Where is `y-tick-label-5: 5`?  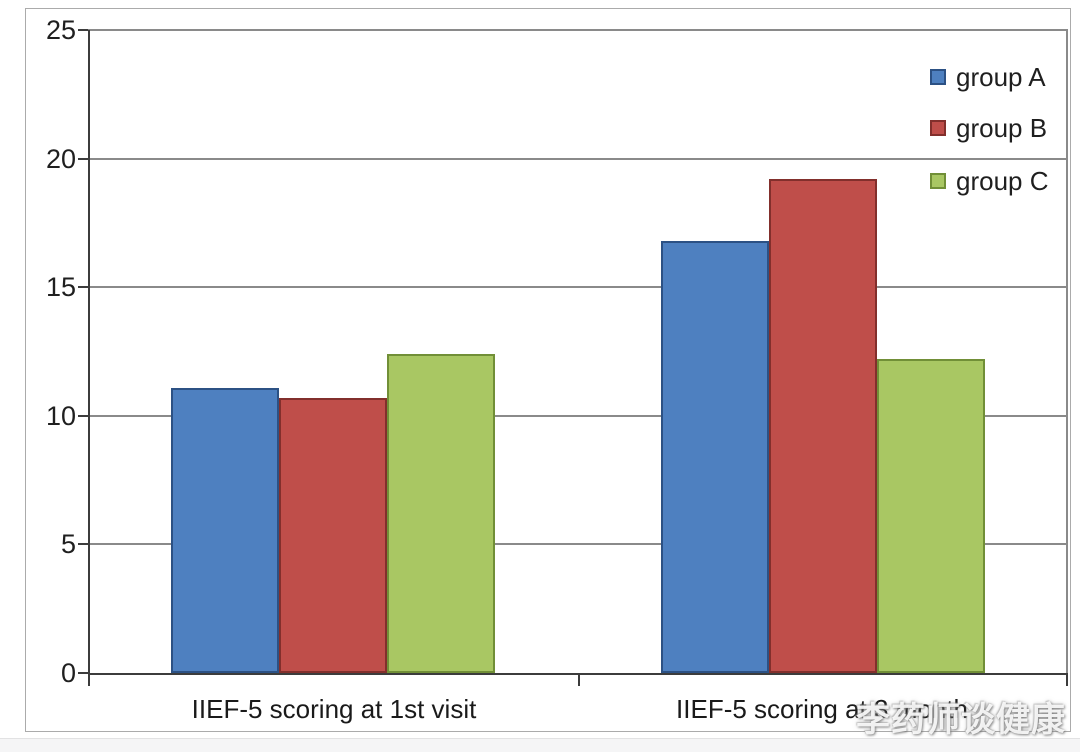
y-tick-label-5: 5 is located at coordinates (68, 544).